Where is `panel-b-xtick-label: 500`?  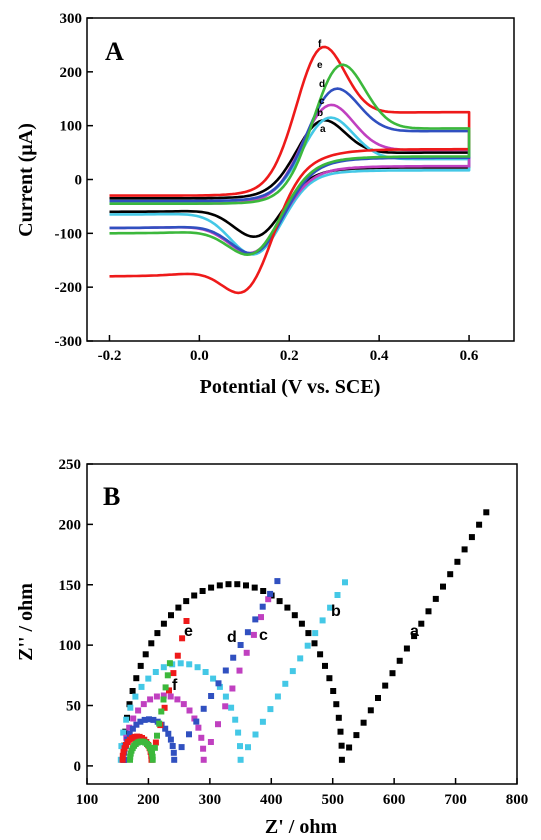 panel-b-xtick-label: 500 is located at coordinates (332, 800).